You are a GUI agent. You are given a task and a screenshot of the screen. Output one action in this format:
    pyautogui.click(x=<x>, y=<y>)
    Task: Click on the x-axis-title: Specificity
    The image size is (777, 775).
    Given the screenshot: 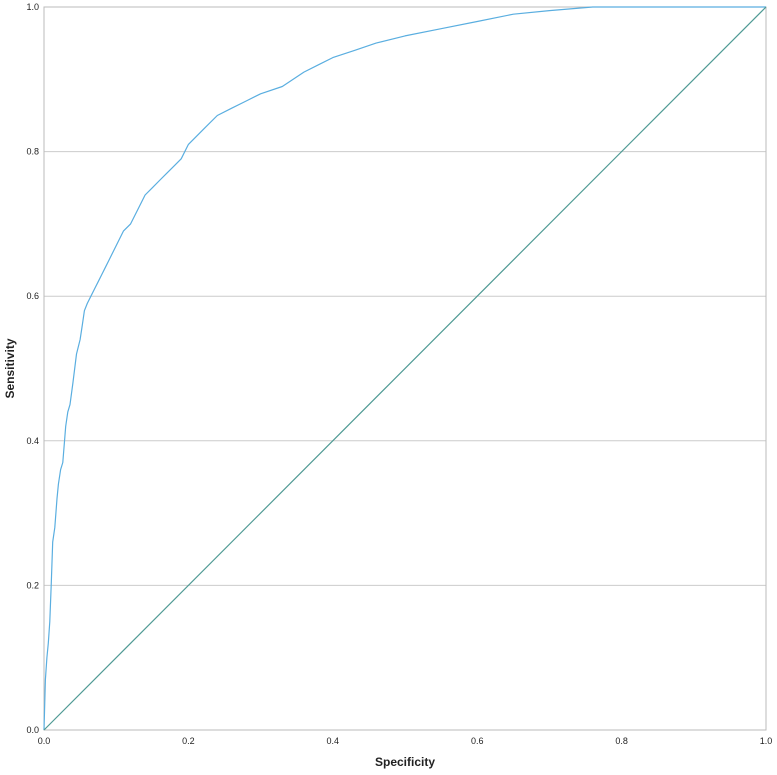 What is the action you would take?
    pyautogui.click(x=405, y=762)
    